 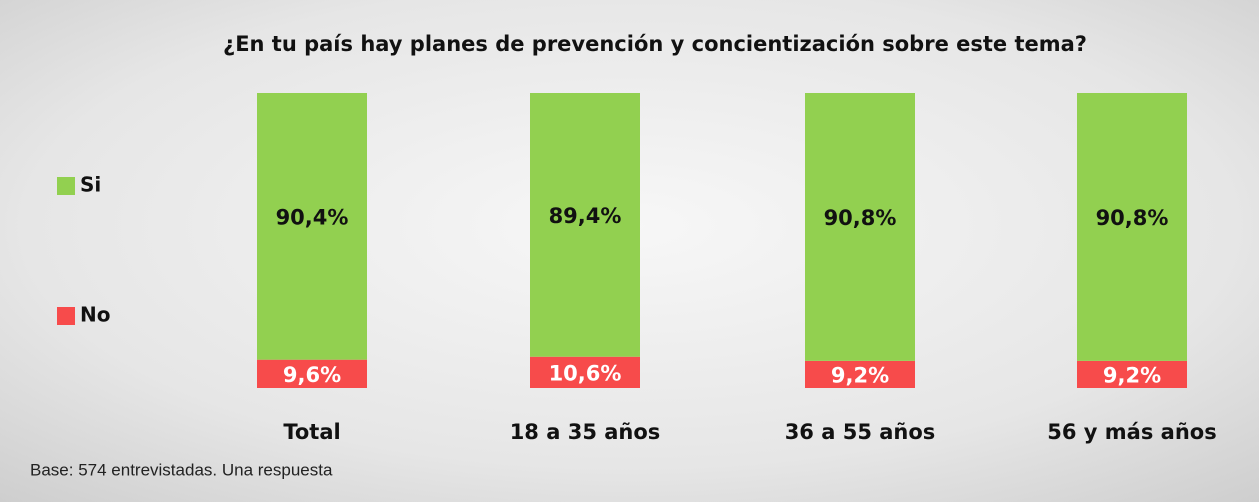 I want to click on value-label: 90,4%, so click(x=312, y=217).